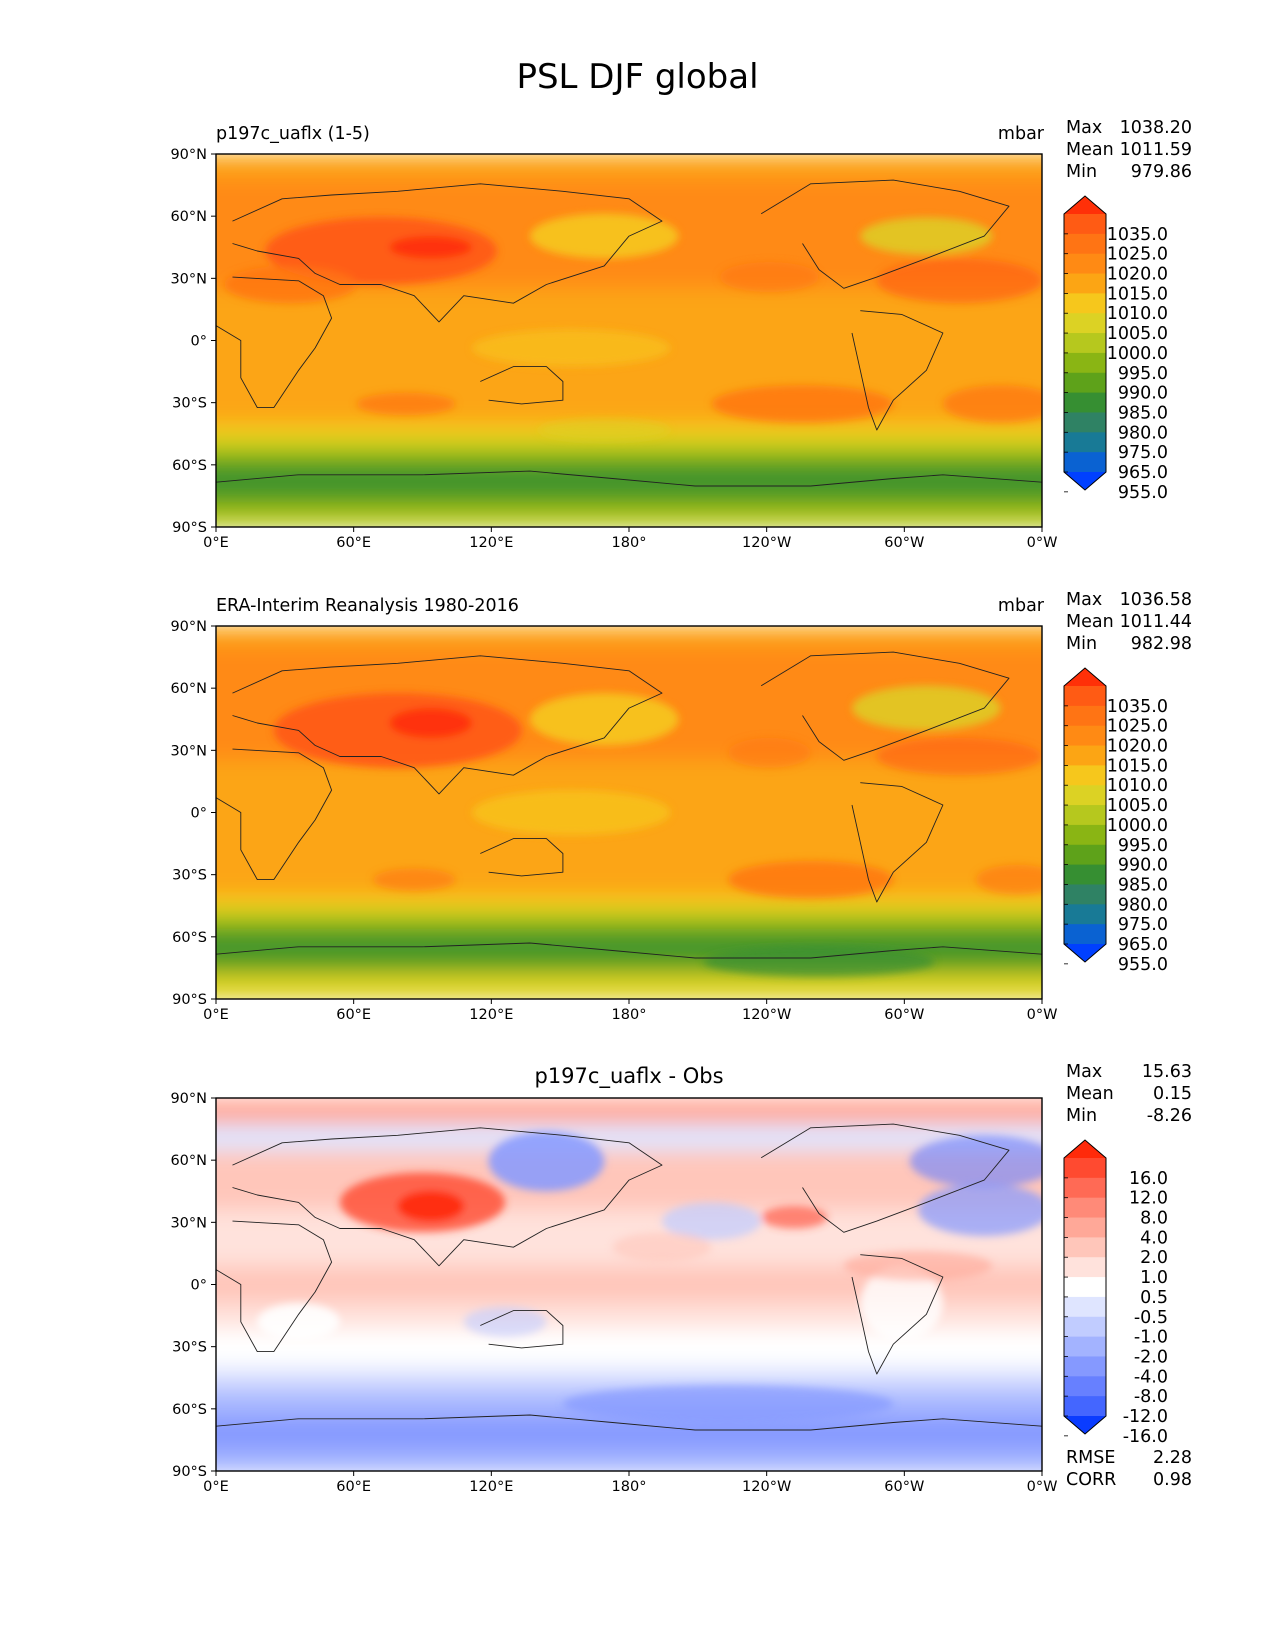  I want to click on colorbar-3-label-8: -0.5, so click(1151, 1318).